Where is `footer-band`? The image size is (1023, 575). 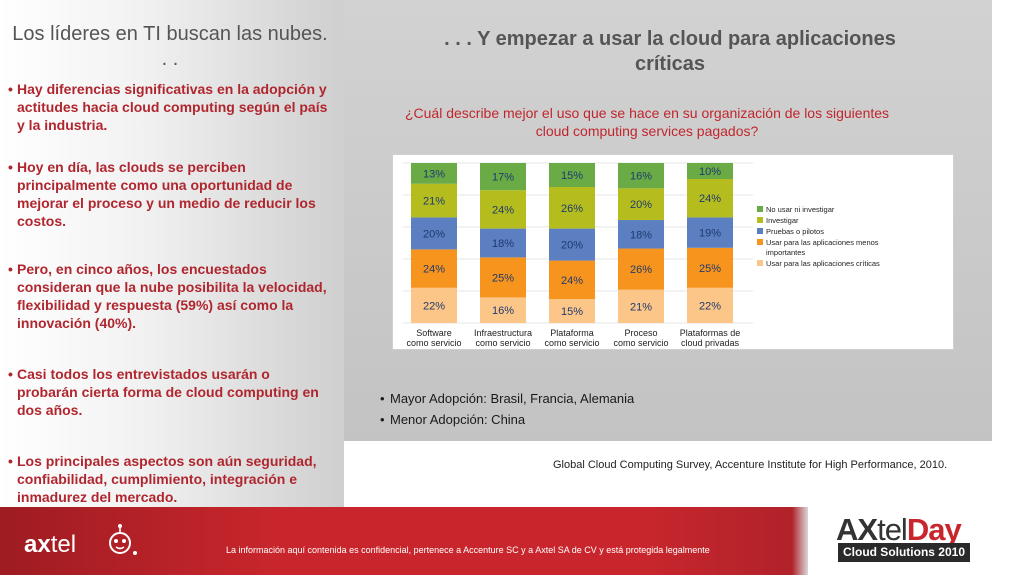
footer-band is located at coordinates (404, 541).